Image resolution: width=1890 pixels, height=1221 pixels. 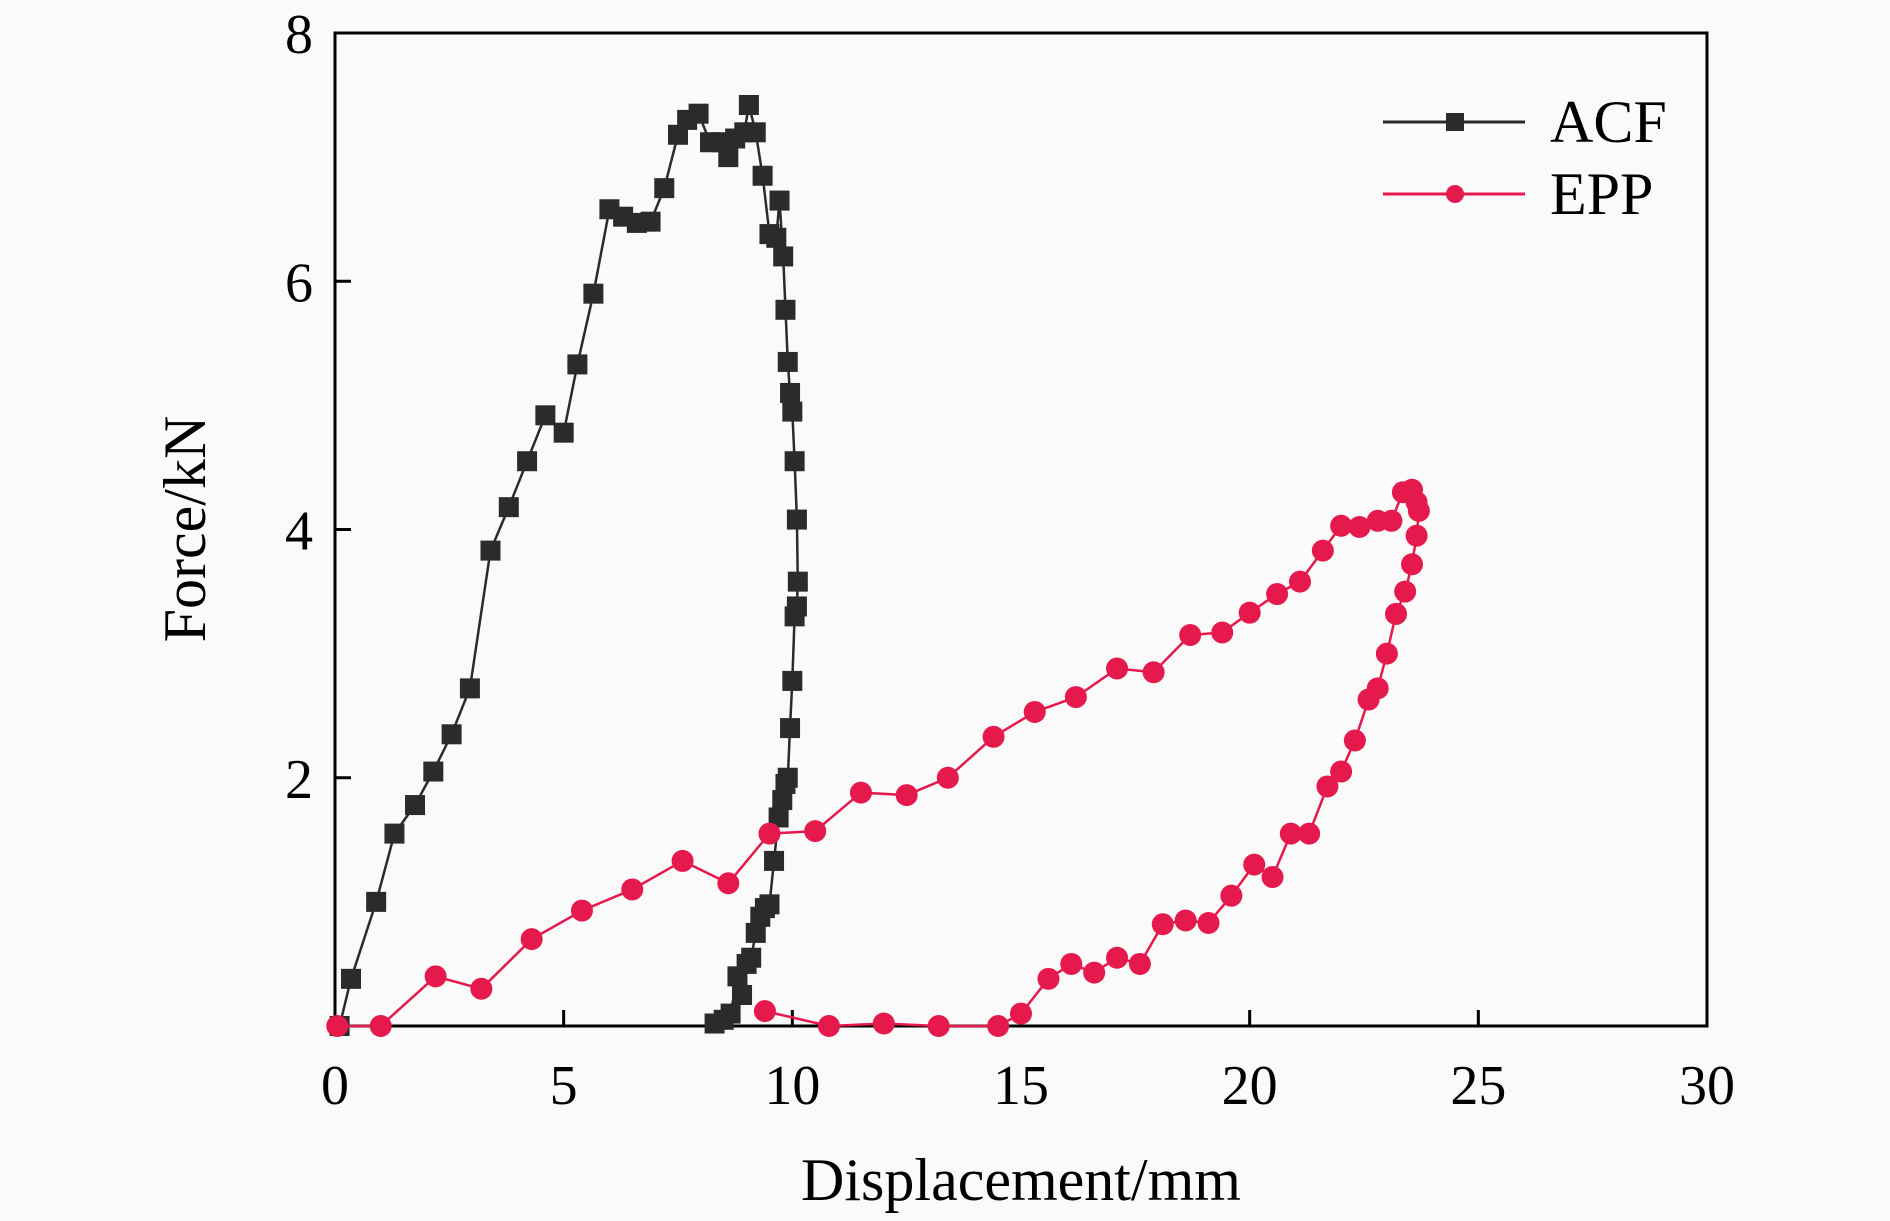 I want to click on x-axis: 0 5 10 15 20 25 30, so click(x=1028, y=1063).